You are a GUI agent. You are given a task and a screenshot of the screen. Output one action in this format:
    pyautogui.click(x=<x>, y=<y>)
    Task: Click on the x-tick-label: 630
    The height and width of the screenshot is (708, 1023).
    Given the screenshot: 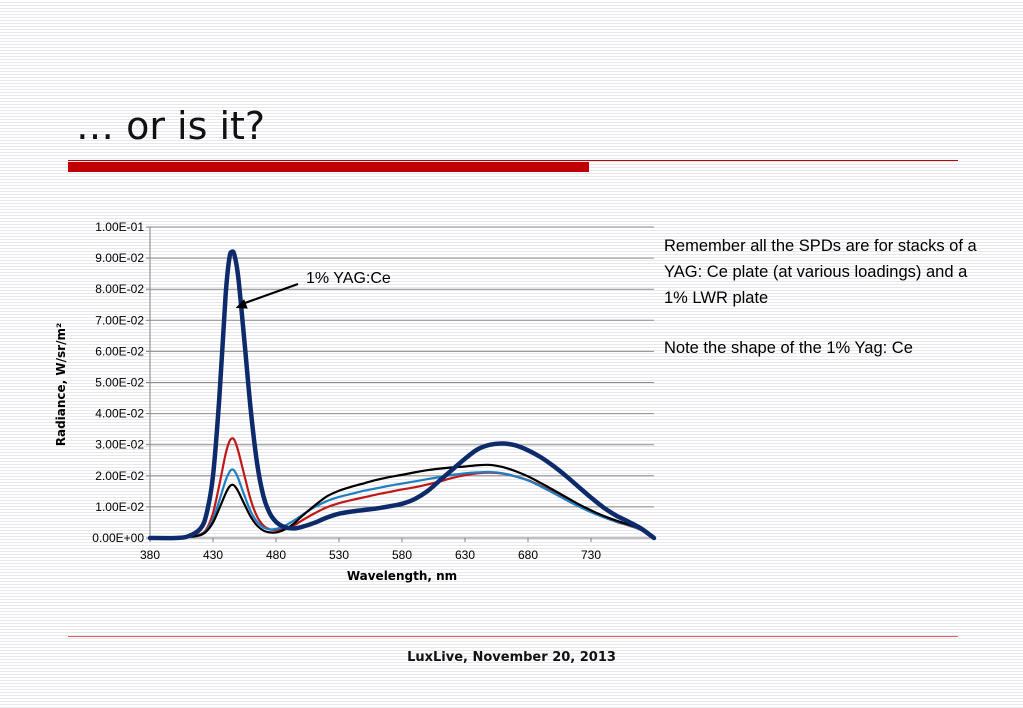 What is the action you would take?
    pyautogui.click(x=465, y=555)
    